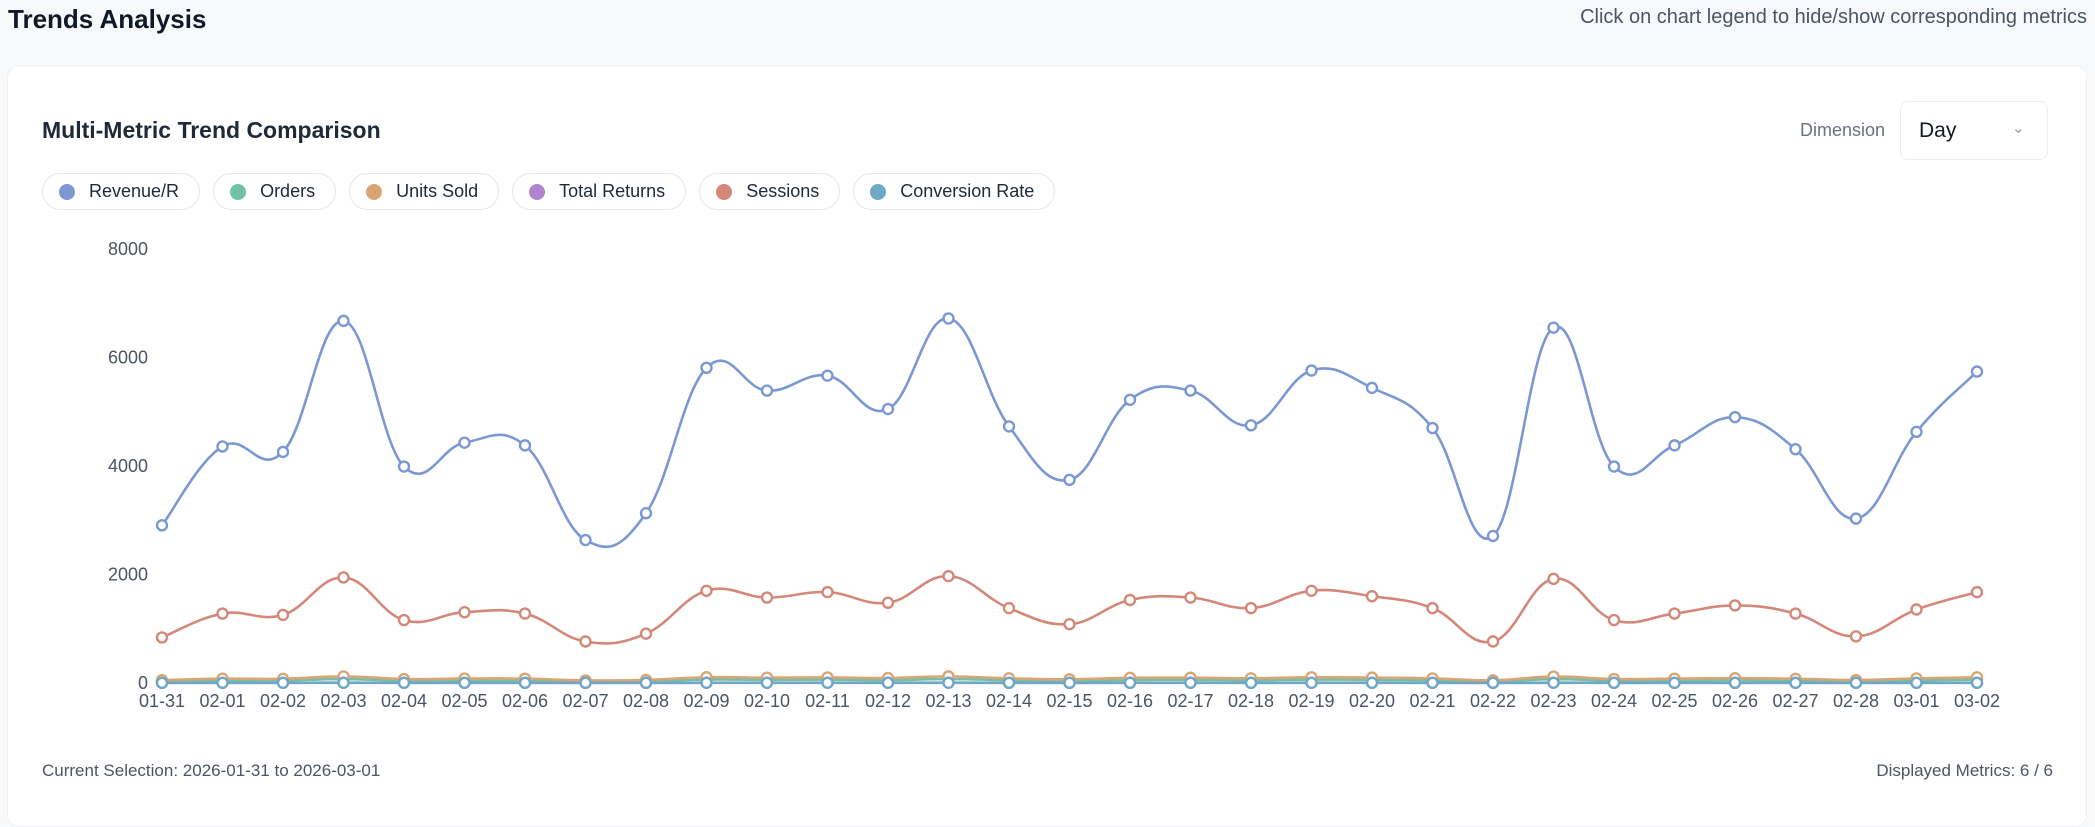 This screenshot has width=2095, height=827. What do you see at coordinates (1856, 701) in the screenshot?
I see `x-tick-label: 02-28` at bounding box center [1856, 701].